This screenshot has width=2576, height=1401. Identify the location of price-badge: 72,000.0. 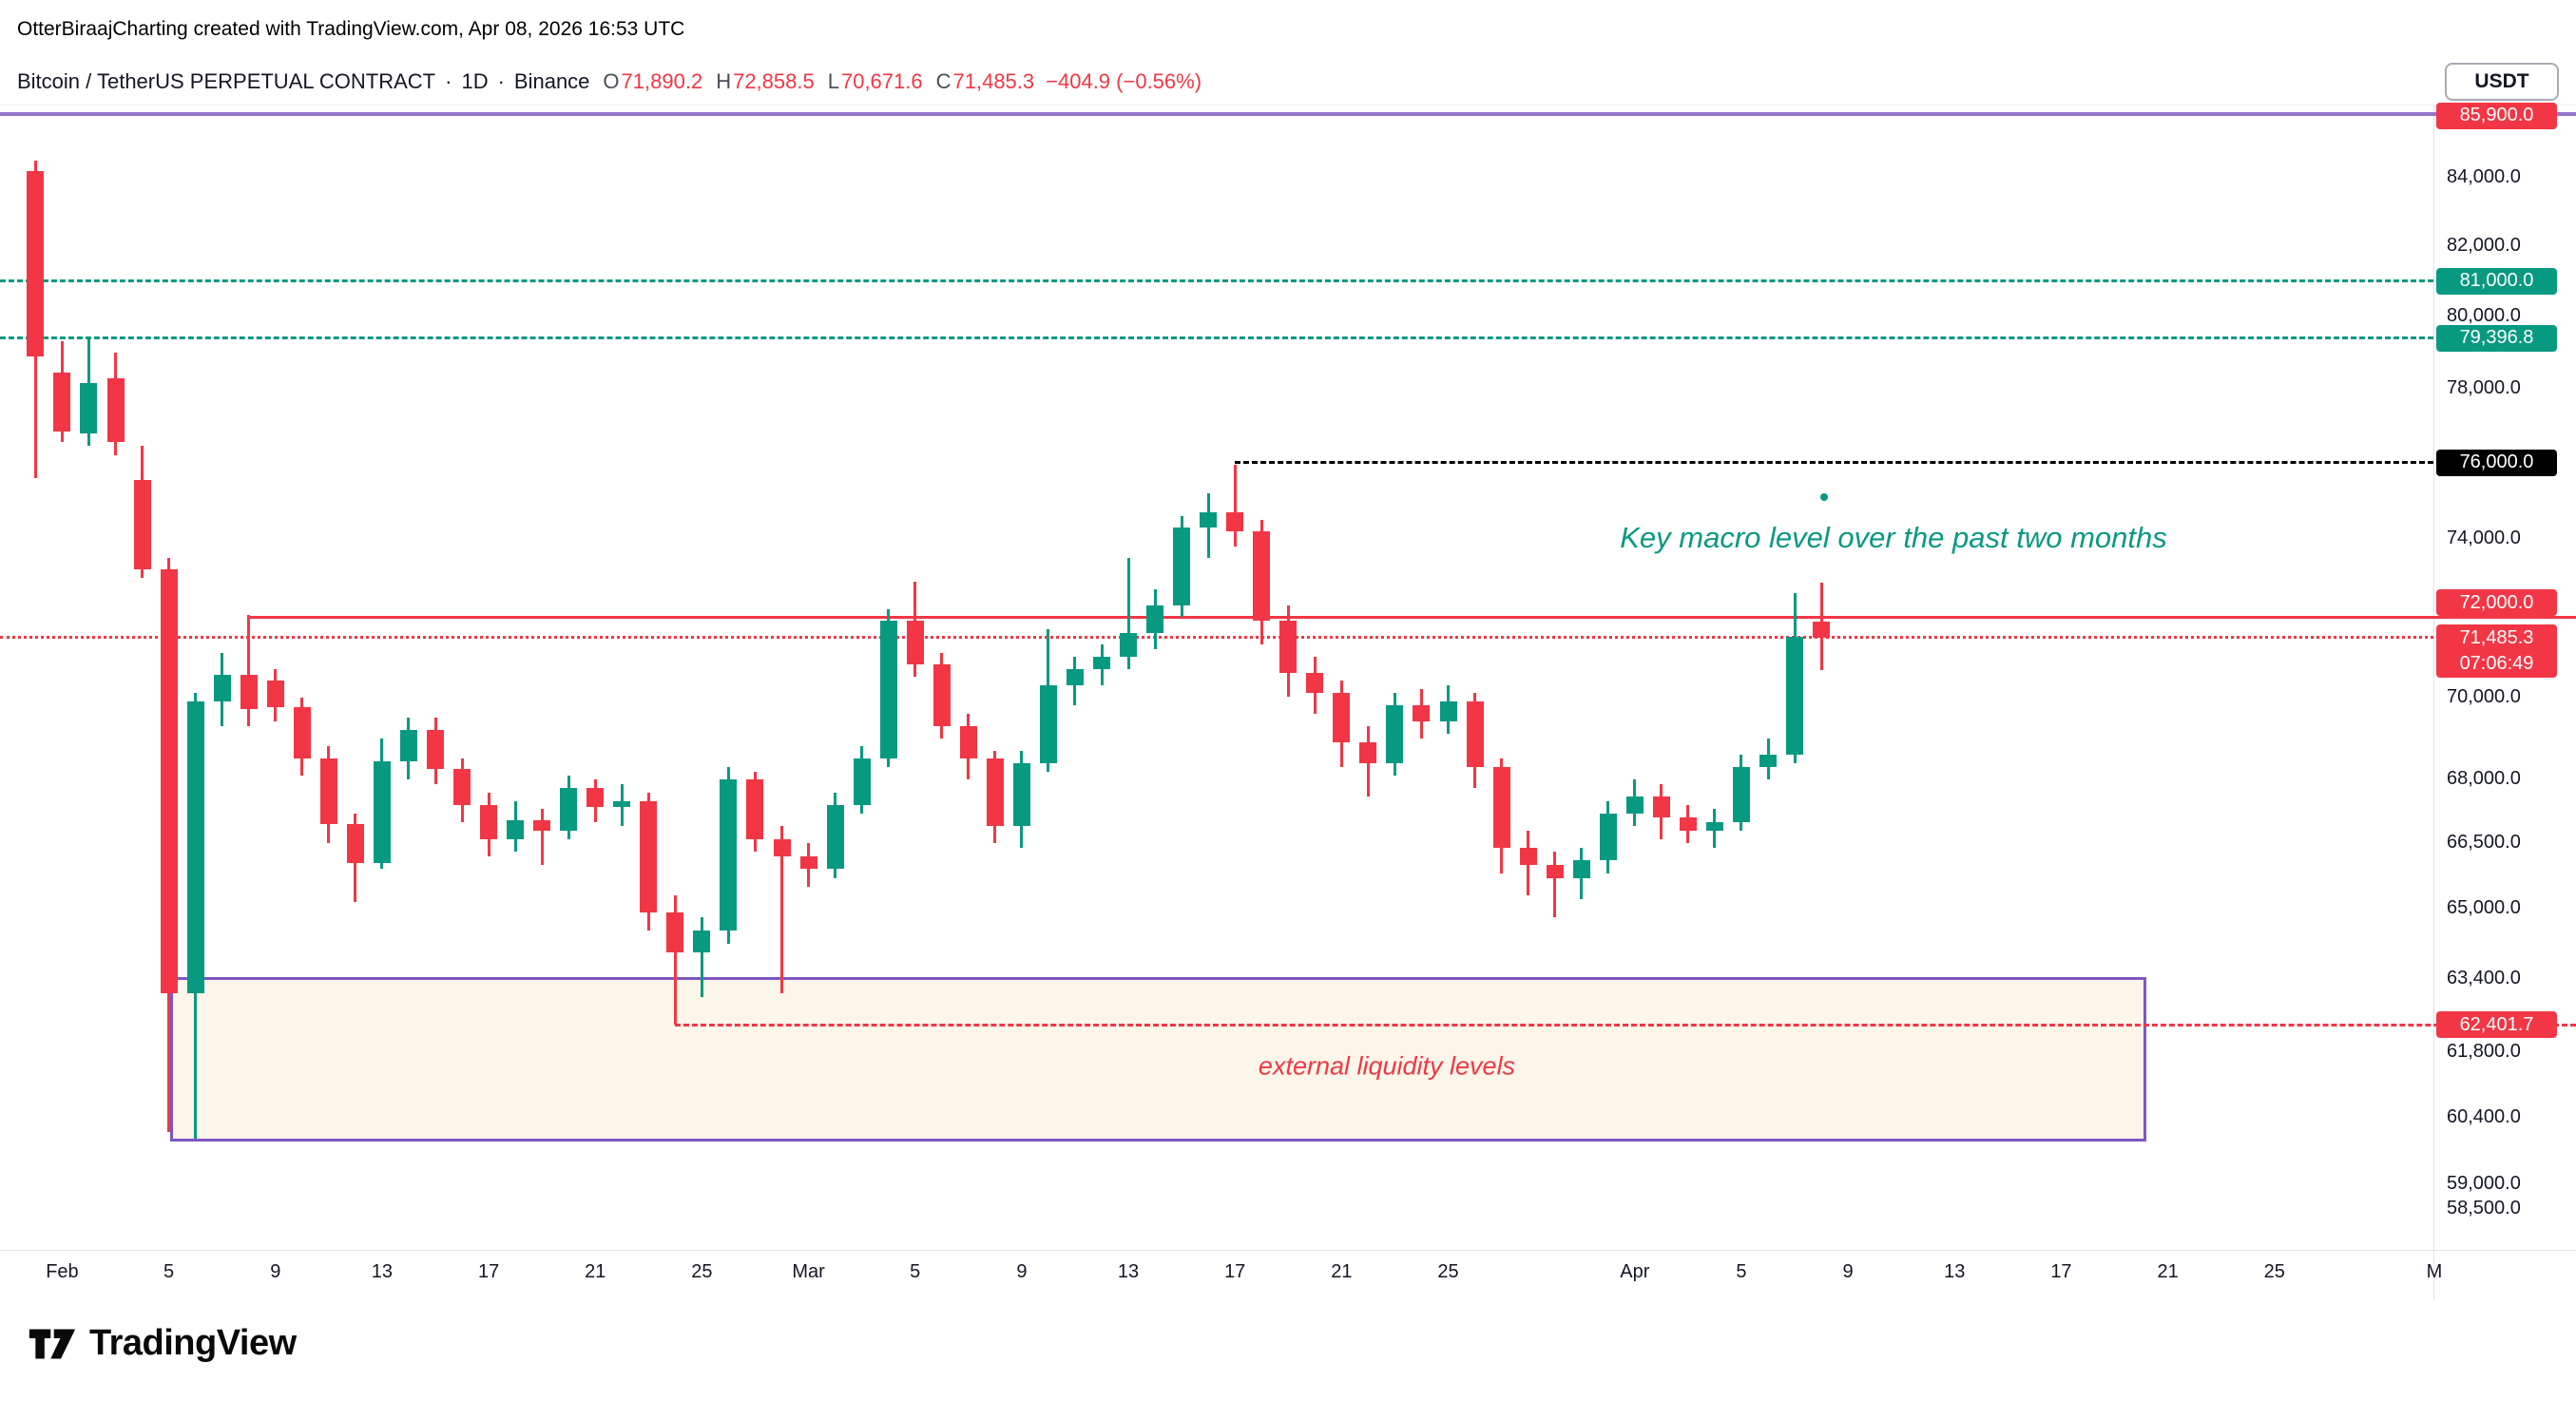
(2497, 603).